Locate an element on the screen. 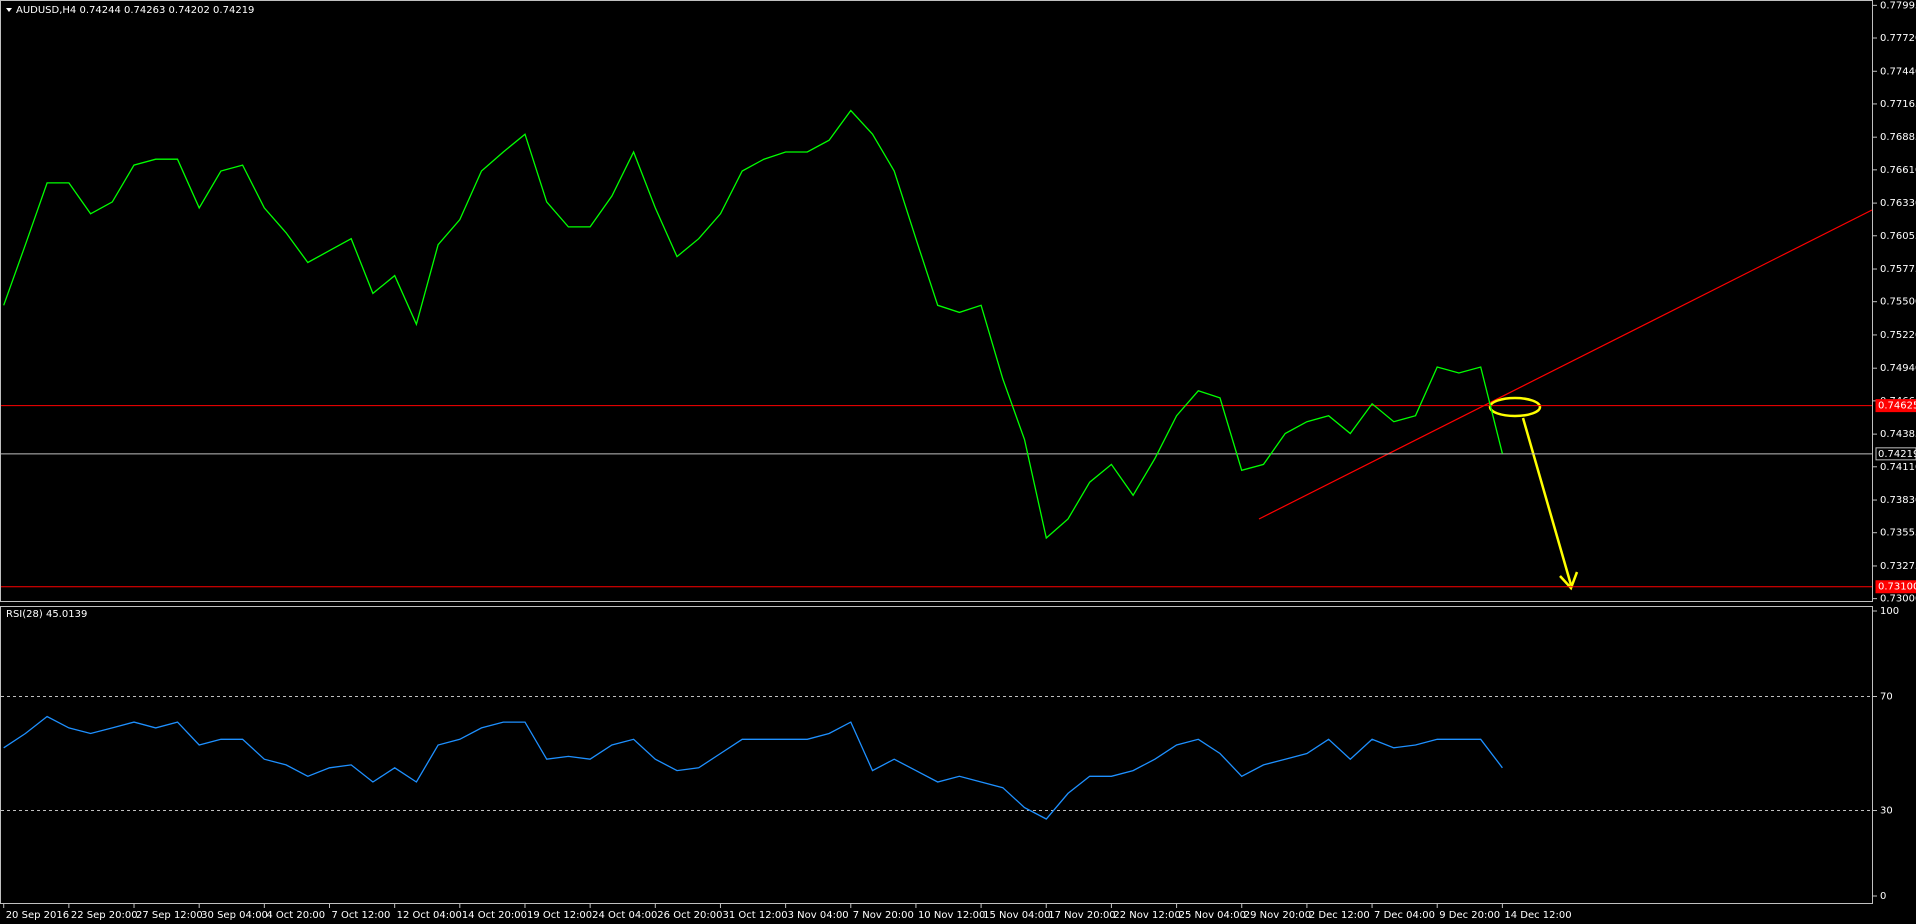  level-label: 0.74219 is located at coordinates (1897, 454).